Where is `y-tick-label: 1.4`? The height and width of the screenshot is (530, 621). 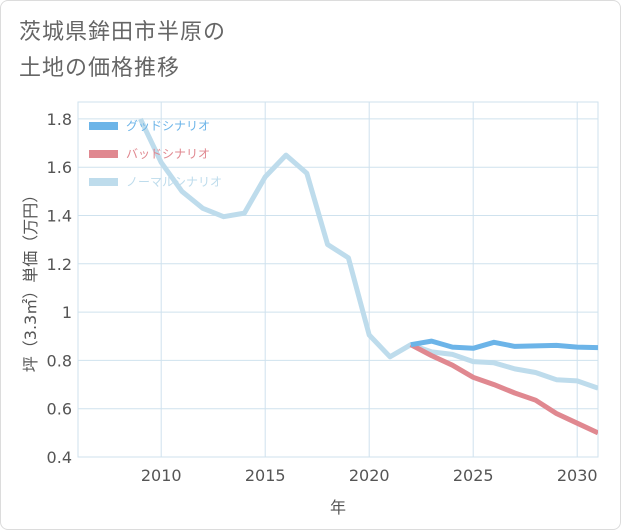 y-tick-label: 1.4 is located at coordinates (59, 216).